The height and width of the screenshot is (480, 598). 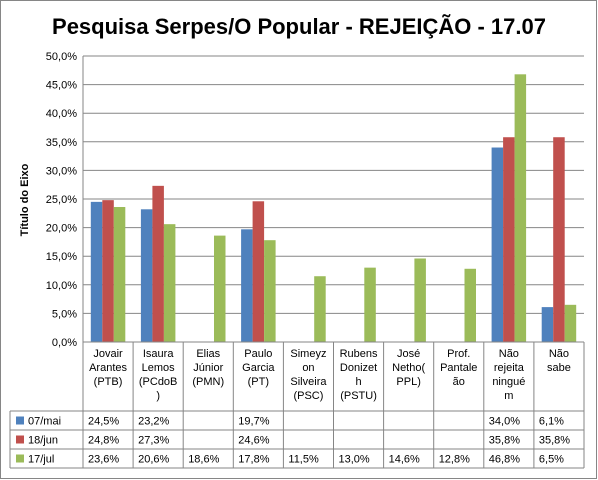 I want to click on data-label: 46,8%, so click(x=504, y=460).